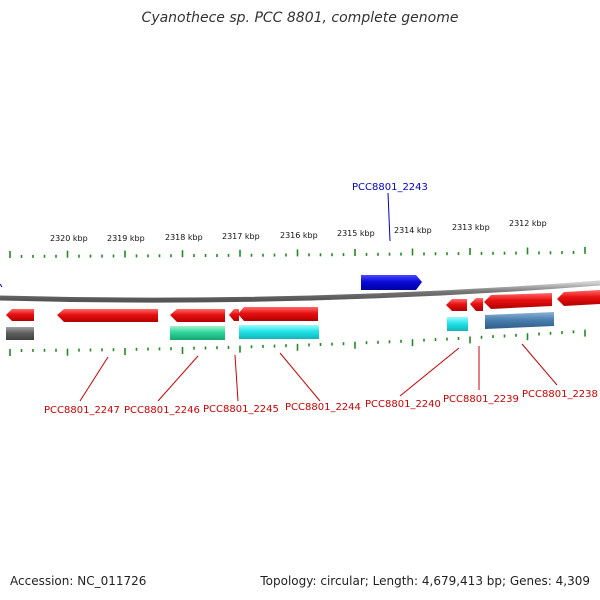 The image size is (600, 600). Describe the element at coordinates (578, 298) in the screenshot. I see `gene-red-arrow-right` at that location.